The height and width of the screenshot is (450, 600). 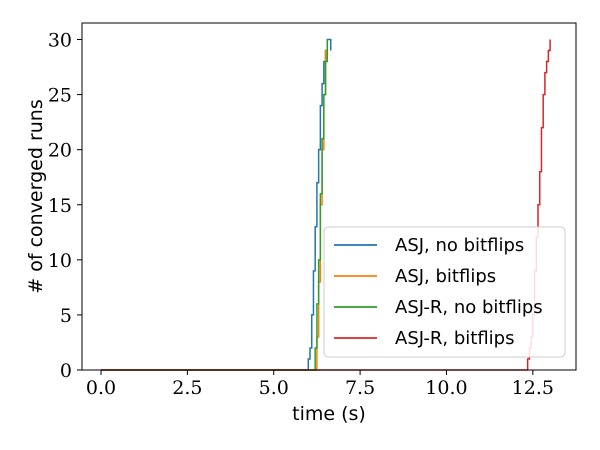 I want to click on x-axis-label: time (s), so click(x=329, y=414).